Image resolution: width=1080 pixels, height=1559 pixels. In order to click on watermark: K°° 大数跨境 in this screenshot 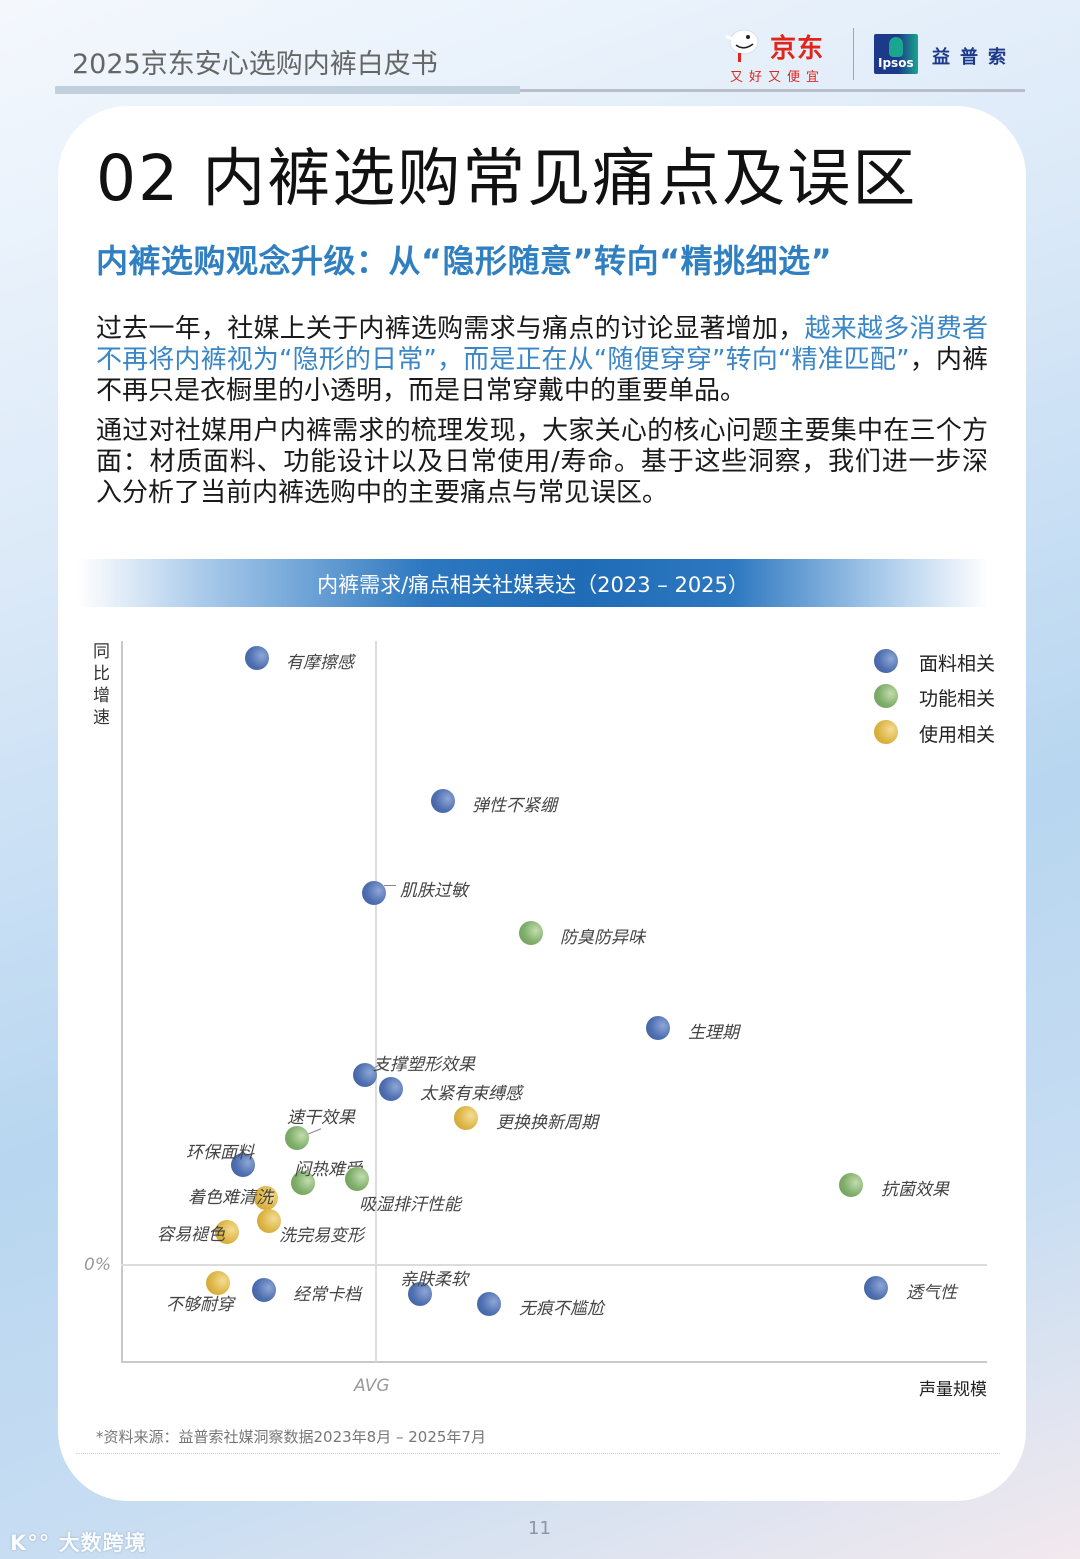, I will do `click(78, 1542)`.